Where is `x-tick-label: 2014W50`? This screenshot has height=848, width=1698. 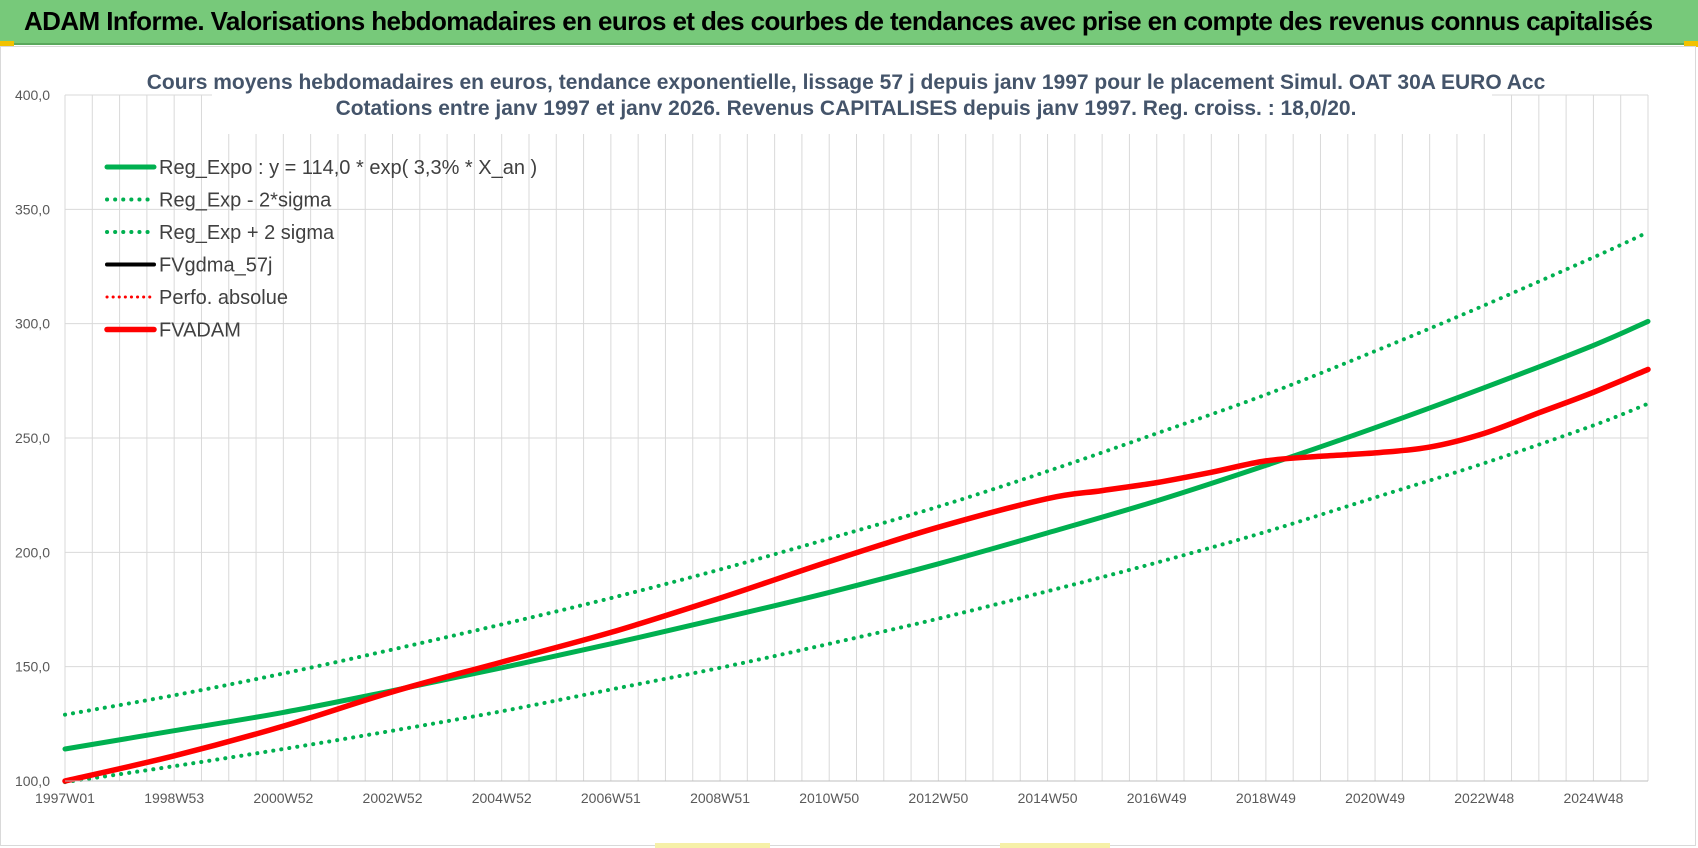
x-tick-label: 2014W50 is located at coordinates (1048, 798).